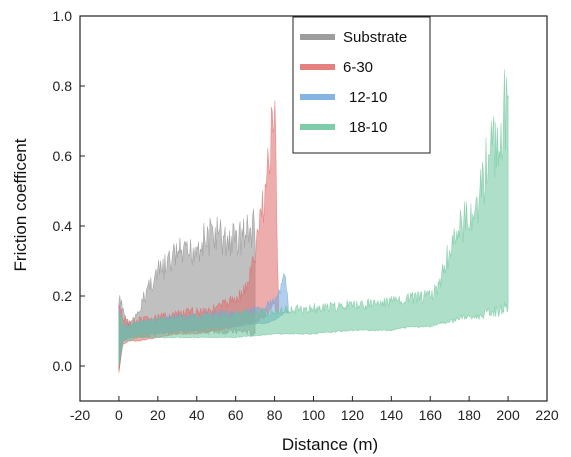  What do you see at coordinates (63, 156) in the screenshot?
I see `y-tick-label: 0.6` at bounding box center [63, 156].